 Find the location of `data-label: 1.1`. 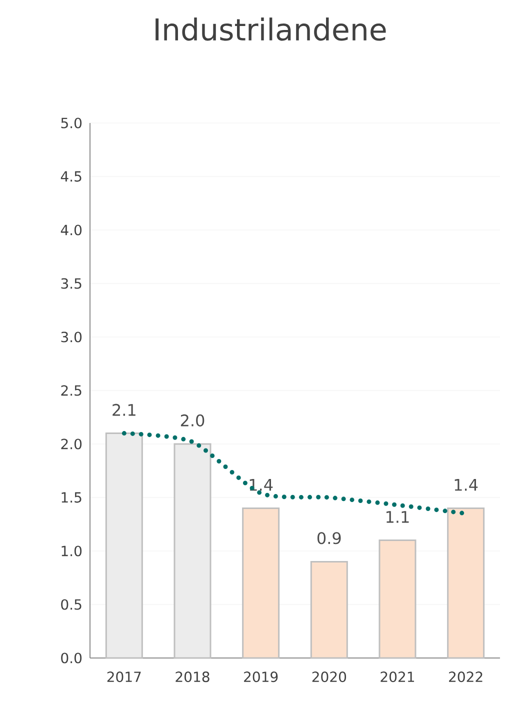

data-label: 1.1 is located at coordinates (397, 517).